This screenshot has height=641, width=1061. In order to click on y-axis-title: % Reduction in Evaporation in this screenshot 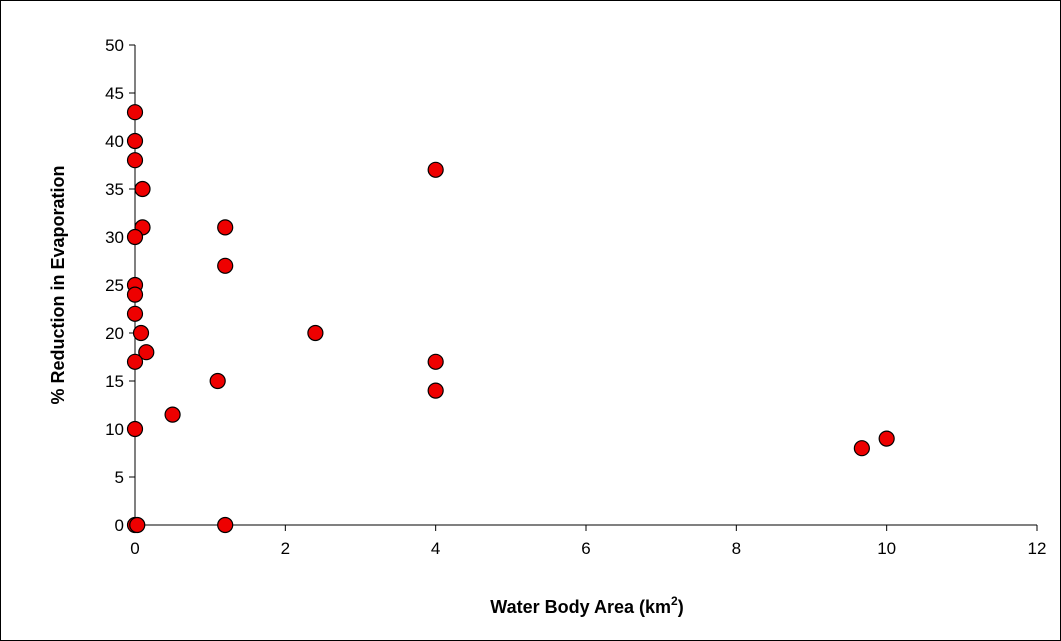, I will do `click(58, 284)`.